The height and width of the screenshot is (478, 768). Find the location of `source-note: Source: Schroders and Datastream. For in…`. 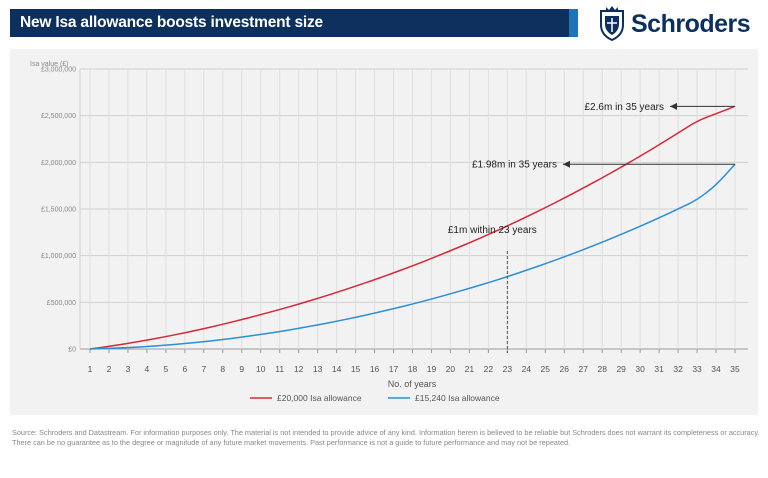

source-note: Source: Schroders and Datastream. For in… is located at coordinates (386, 437).